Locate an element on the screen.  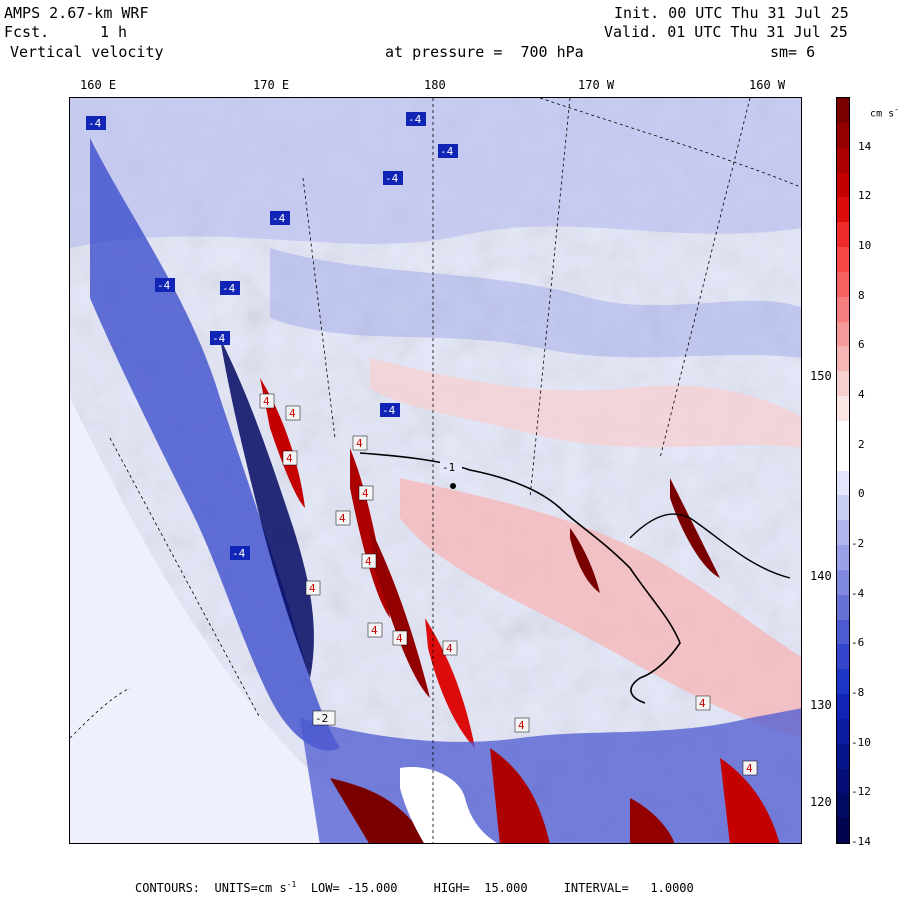
low-value: LOW= -15.000 is located at coordinates (354, 888).